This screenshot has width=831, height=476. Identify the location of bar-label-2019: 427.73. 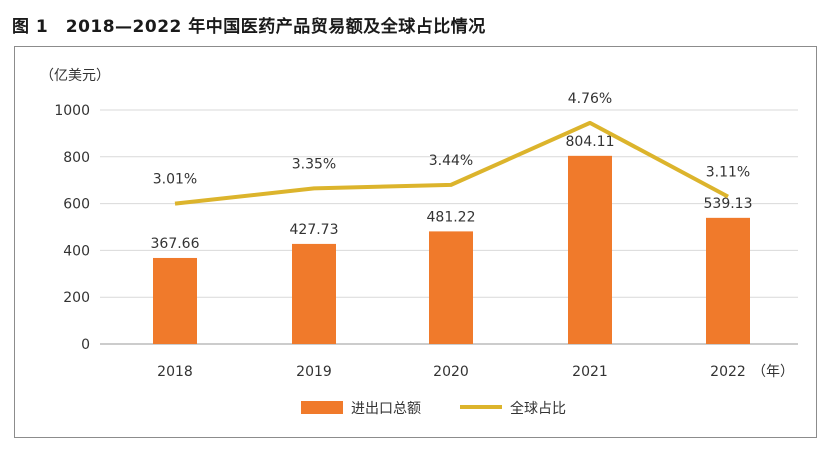
(314, 230).